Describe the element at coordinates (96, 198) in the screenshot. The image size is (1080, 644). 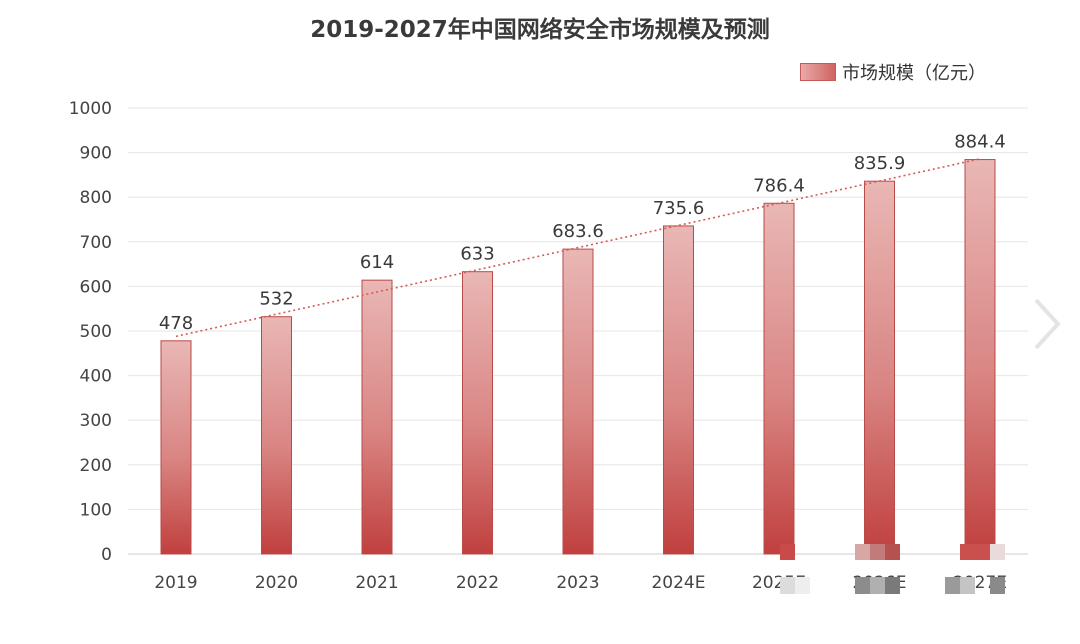
I see `y-tick-label: 800` at that location.